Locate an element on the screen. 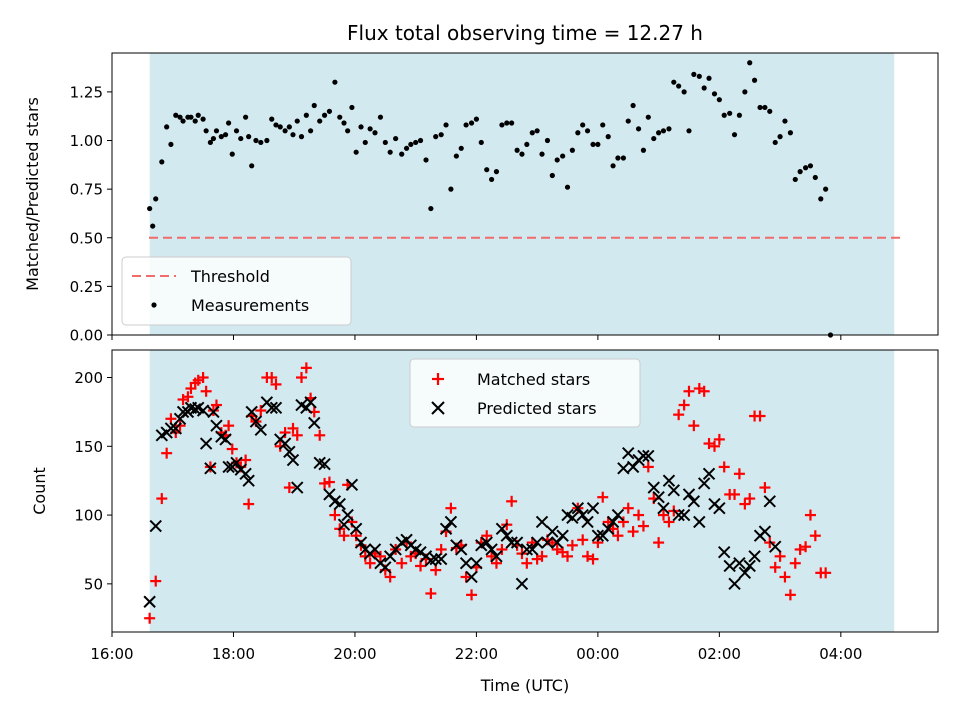  ratio-legend: Threshold Measurements is located at coordinates (236, 291).